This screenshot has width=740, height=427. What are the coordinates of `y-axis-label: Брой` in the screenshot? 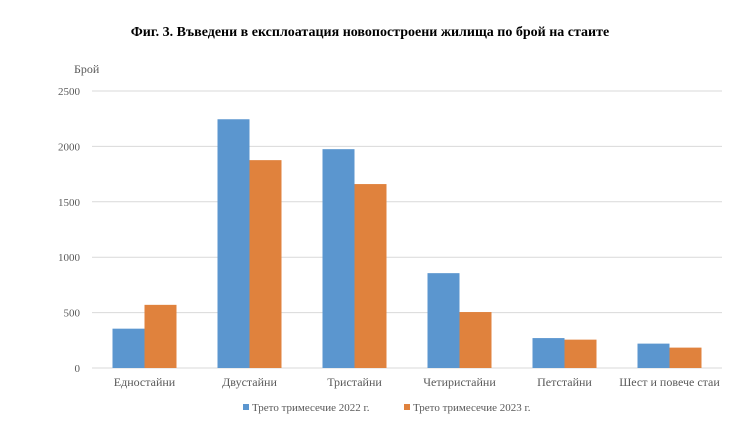 It's located at (87, 69).